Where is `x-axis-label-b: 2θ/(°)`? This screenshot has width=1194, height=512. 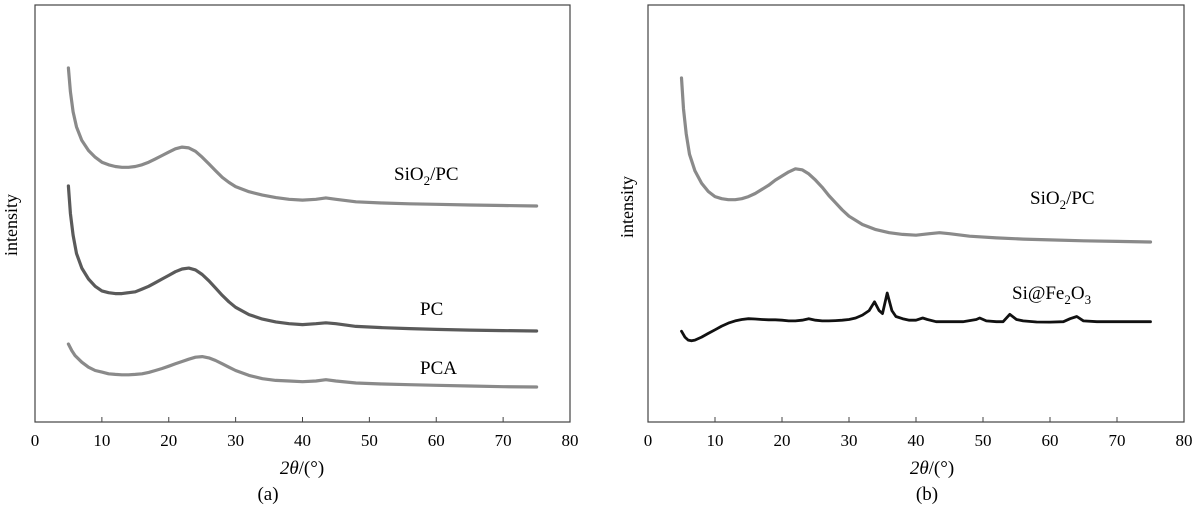 x-axis-label-b: 2θ/(°) is located at coordinates (932, 468).